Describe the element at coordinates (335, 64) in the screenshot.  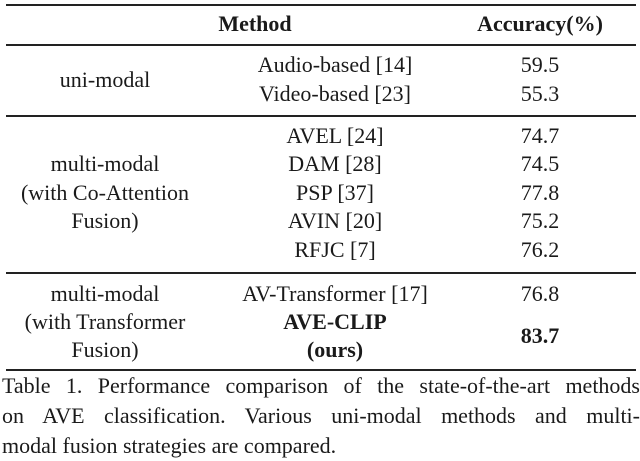
I see `method-cell: Audio-based [14]` at that location.